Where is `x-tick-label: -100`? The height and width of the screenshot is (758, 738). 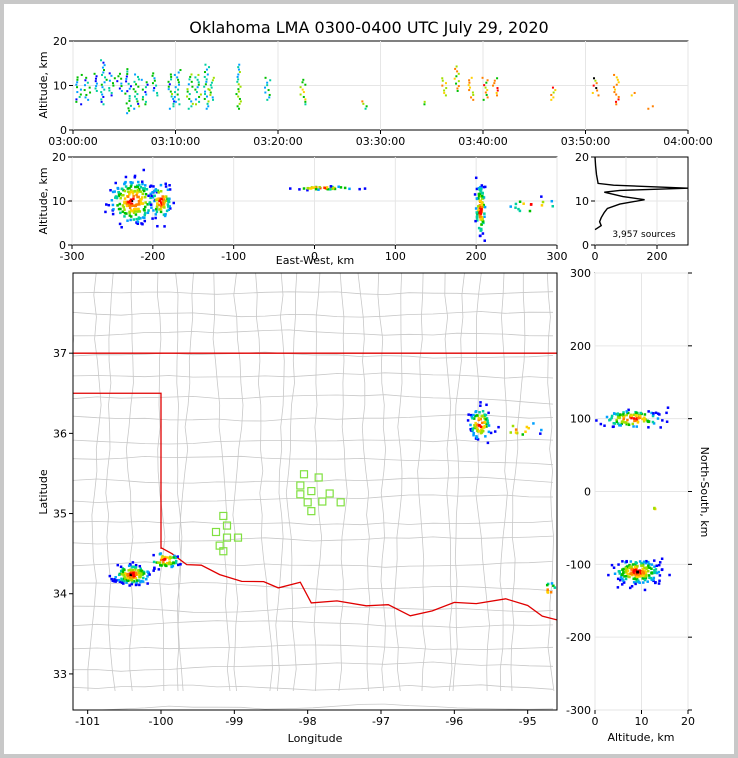
x-tick-label: -100 is located at coordinates (233, 256).